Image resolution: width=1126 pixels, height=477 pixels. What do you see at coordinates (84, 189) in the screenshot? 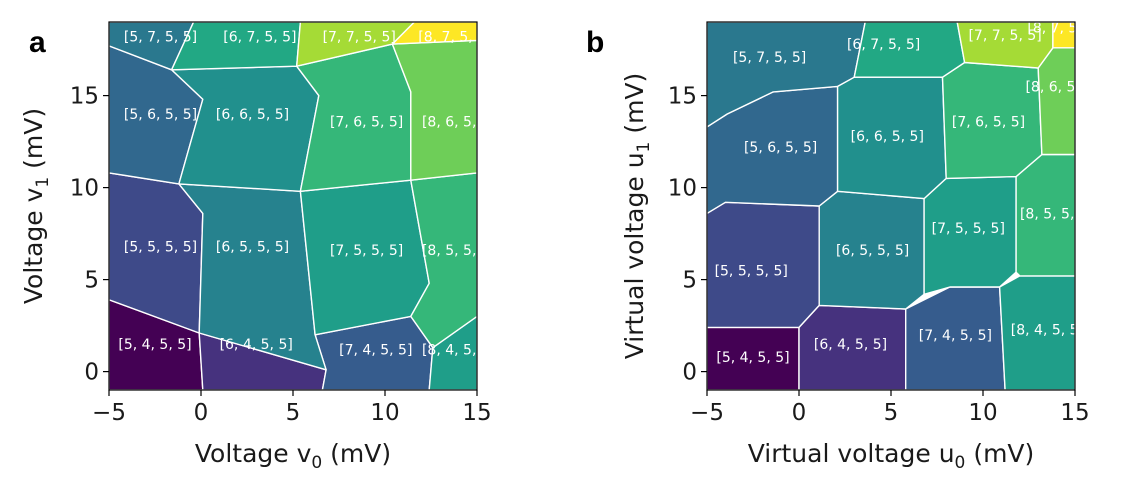
I see `ytick-label-a-2: 10` at bounding box center [84, 189].